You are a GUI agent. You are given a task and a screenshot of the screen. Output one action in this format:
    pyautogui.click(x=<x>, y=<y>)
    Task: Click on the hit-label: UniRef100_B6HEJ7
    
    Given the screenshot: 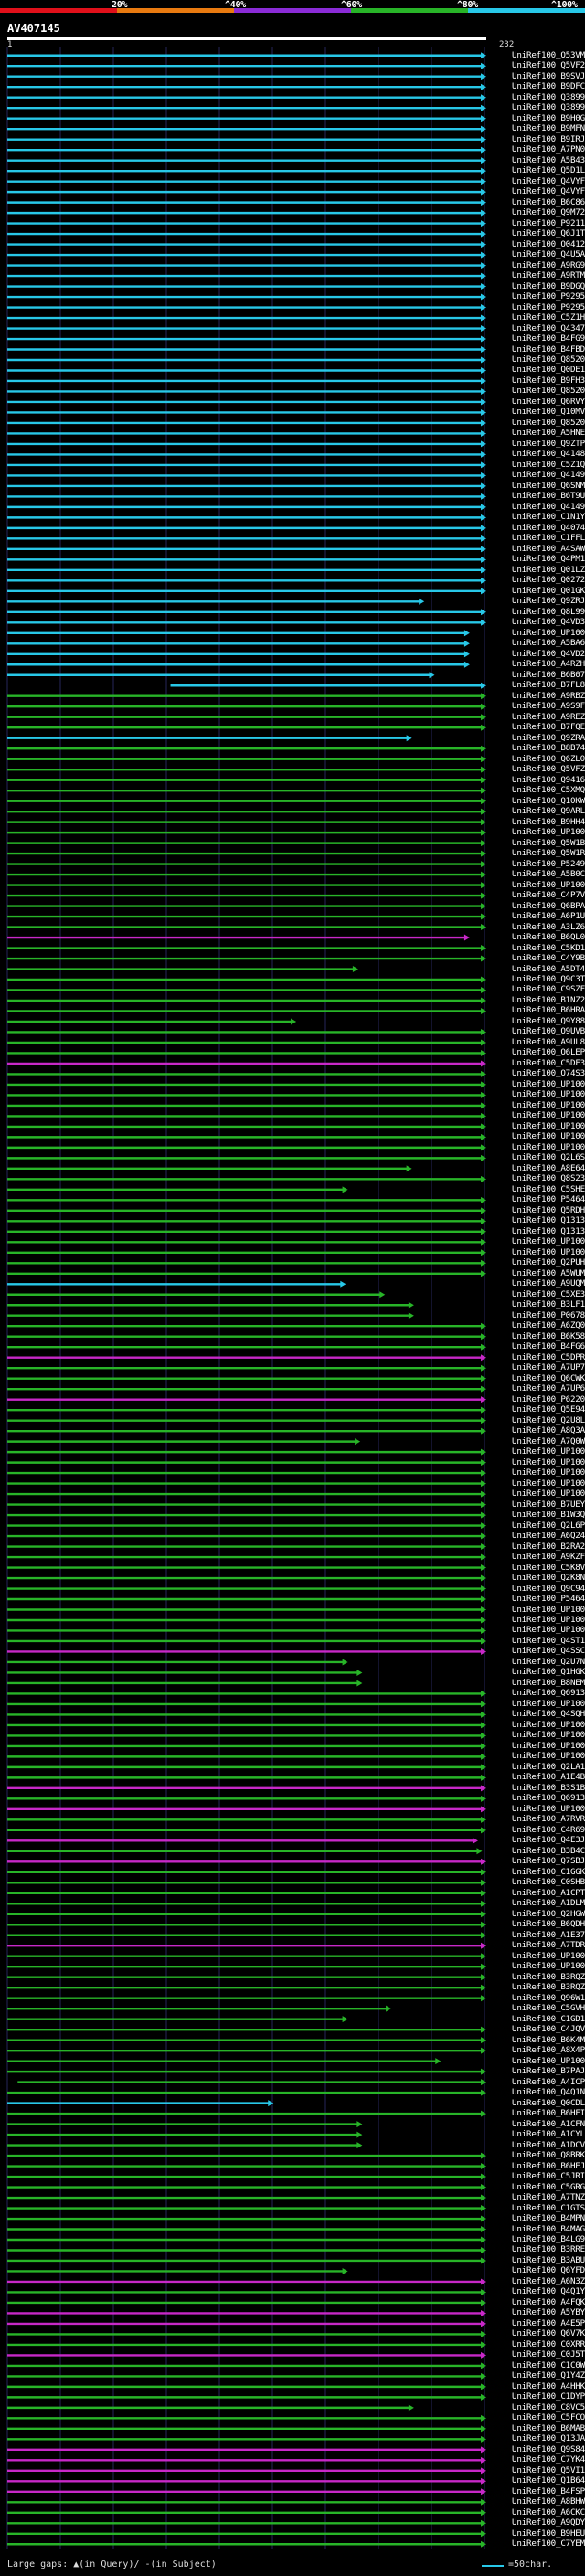 What is the action you would take?
    pyautogui.click(x=548, y=2165)
    